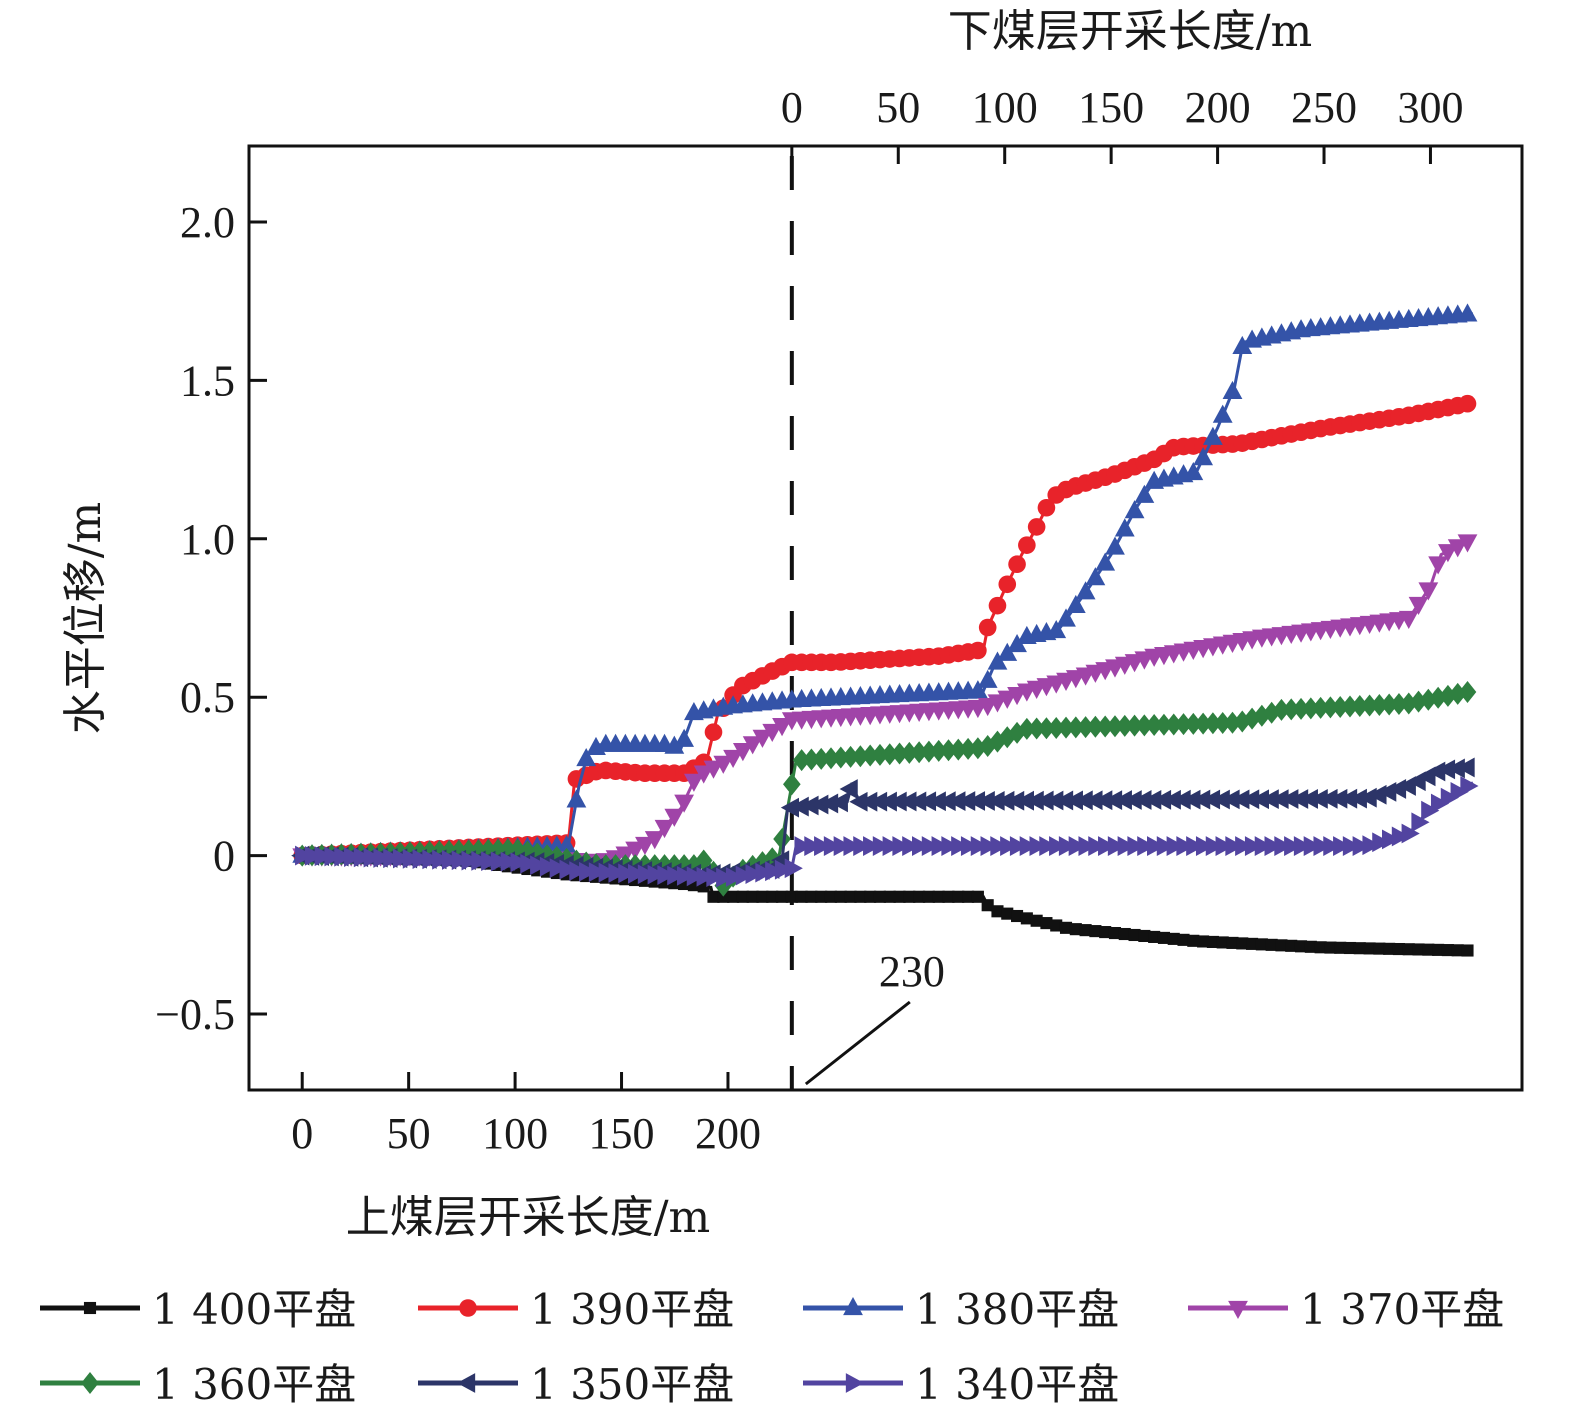  I want to click on x-axis-top: 0 50 100 150 200 250 300, so click(1122, 123).